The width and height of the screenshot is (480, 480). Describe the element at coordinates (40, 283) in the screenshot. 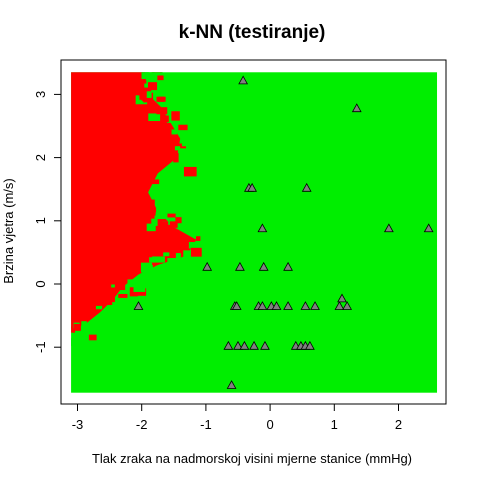

I see `y-tick-label-1: 0` at that location.